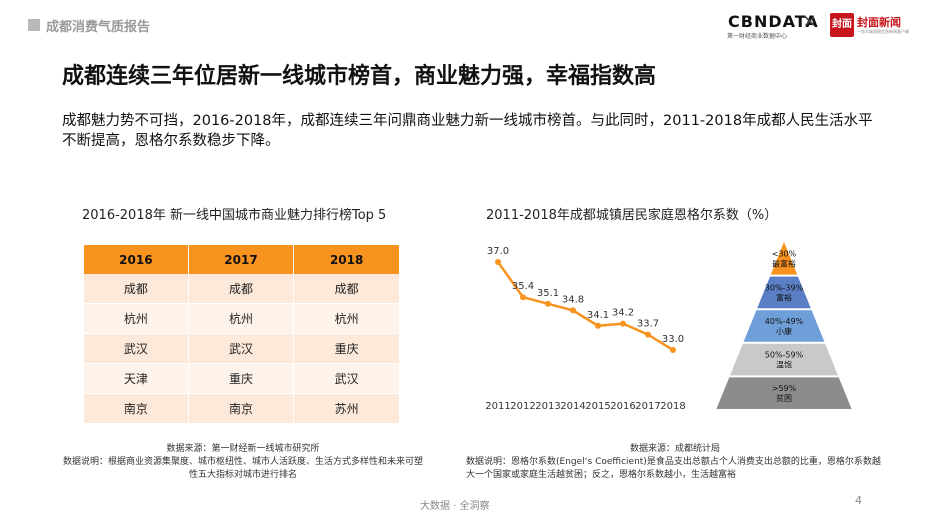 The width and height of the screenshot is (932, 519). I want to click on section-title: 成都消费气质报告, so click(98, 27).